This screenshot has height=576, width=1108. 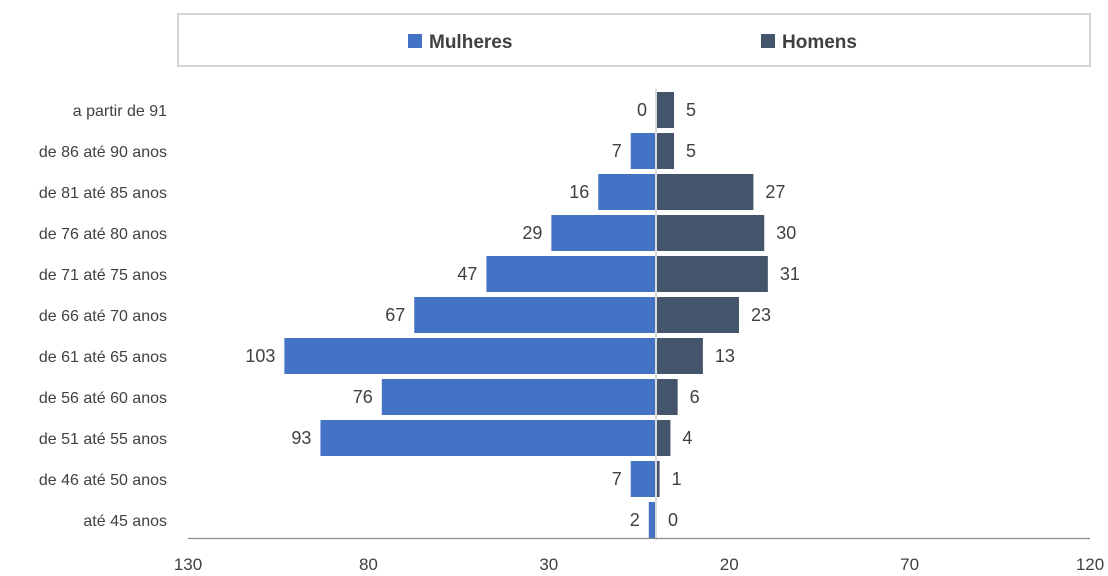 What do you see at coordinates (301, 438) in the screenshot?
I see `data-label-mulheres-row-8: 93` at bounding box center [301, 438].